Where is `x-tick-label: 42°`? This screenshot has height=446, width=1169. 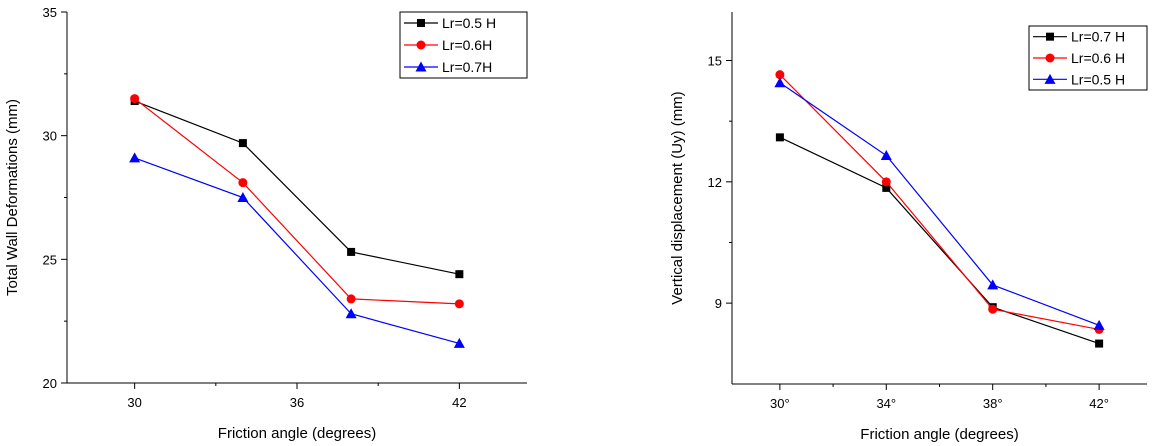 x-tick-label: 42° is located at coordinates (1099, 403).